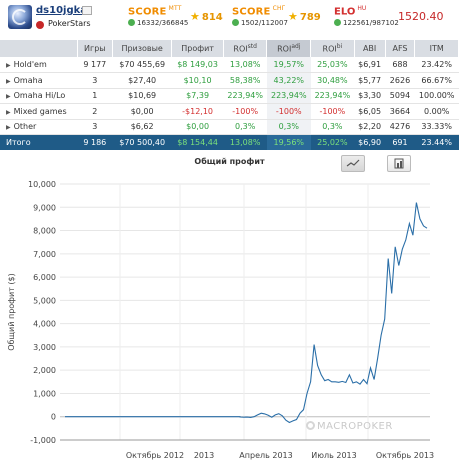  What do you see at coordinates (252, 47) in the screenshot?
I see `col-header-roi-std-sup: std` at bounding box center [252, 47].